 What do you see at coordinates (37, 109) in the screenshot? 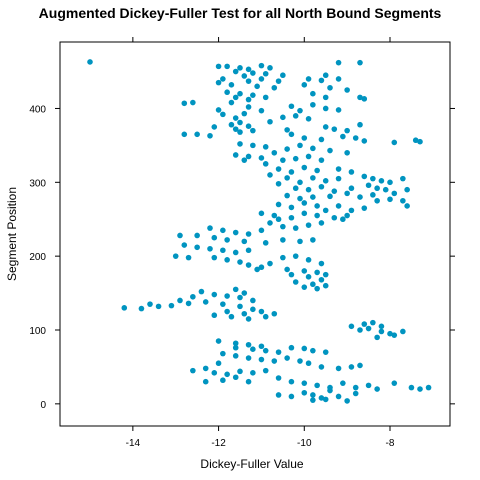
I see `y-tick-label: 400` at bounding box center [37, 109].